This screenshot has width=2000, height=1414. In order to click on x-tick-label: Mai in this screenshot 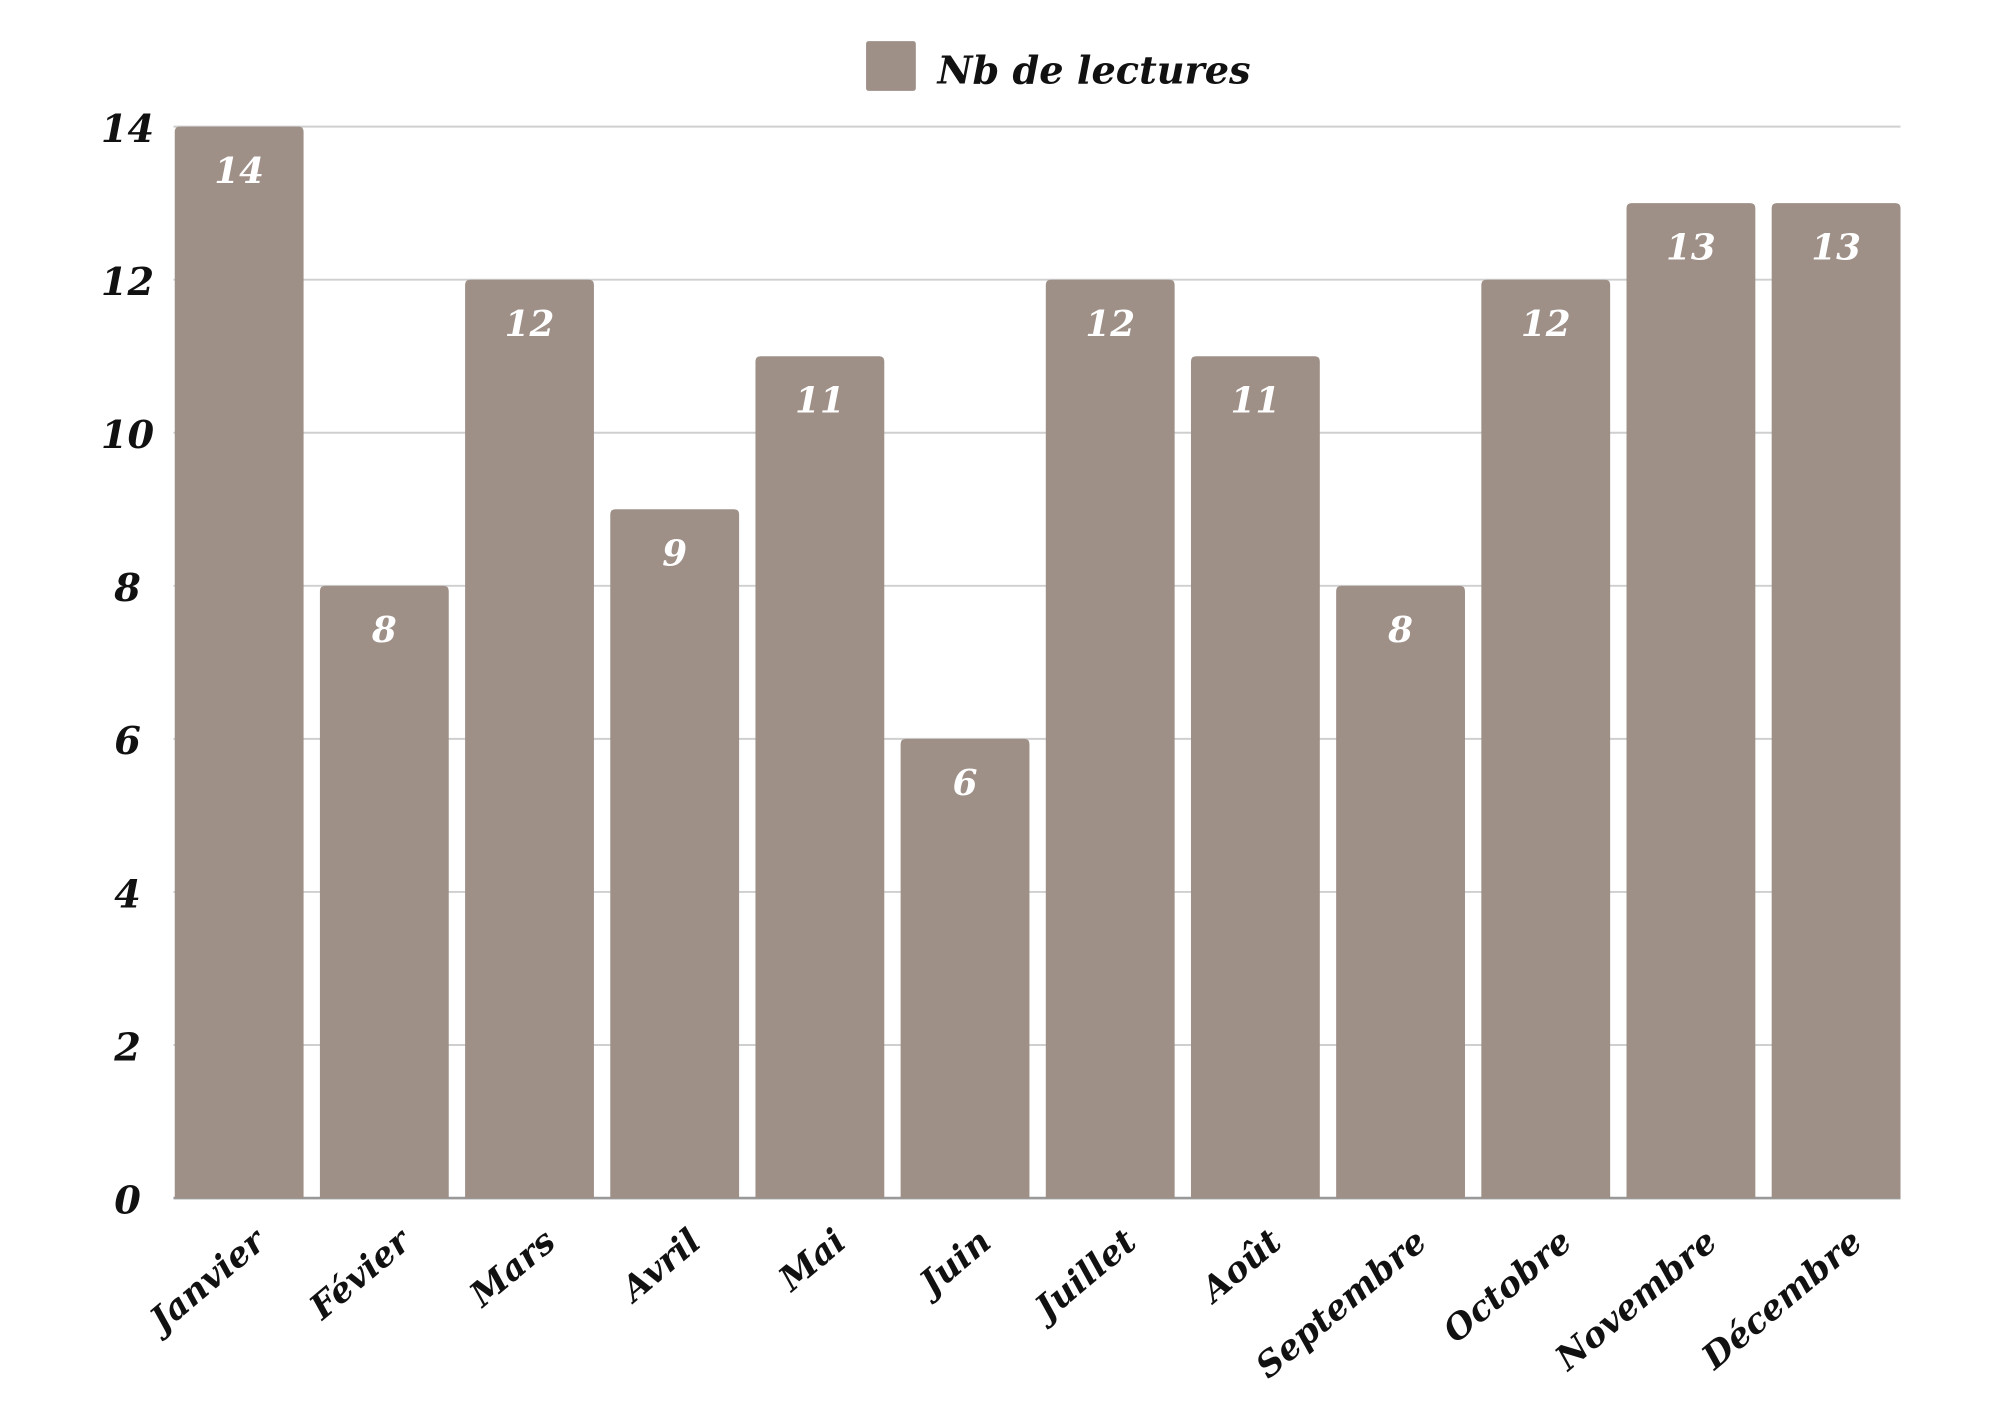, I will do `click(812, 1261)`.